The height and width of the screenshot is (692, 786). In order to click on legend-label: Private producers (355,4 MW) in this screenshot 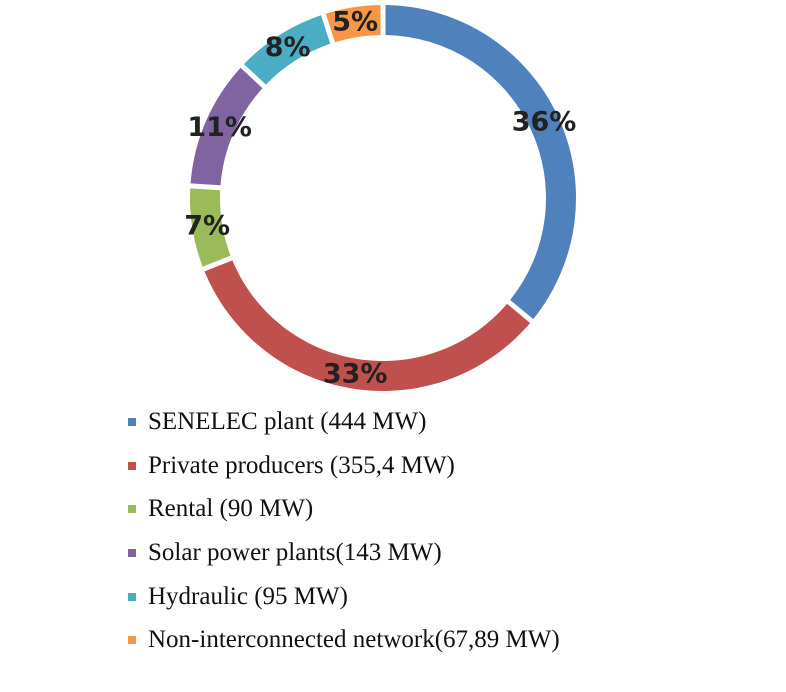, I will do `click(301, 465)`.